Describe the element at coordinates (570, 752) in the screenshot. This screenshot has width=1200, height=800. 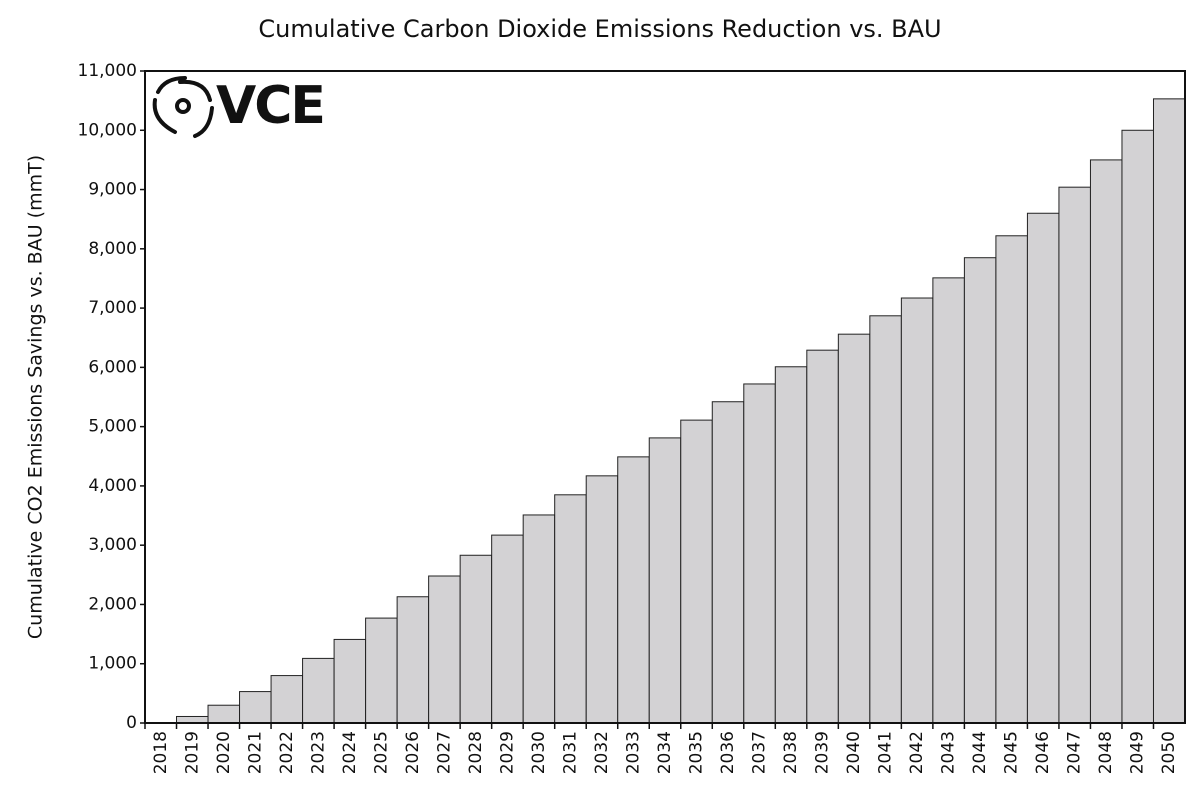
I see `x-tick-label: 2031` at that location.